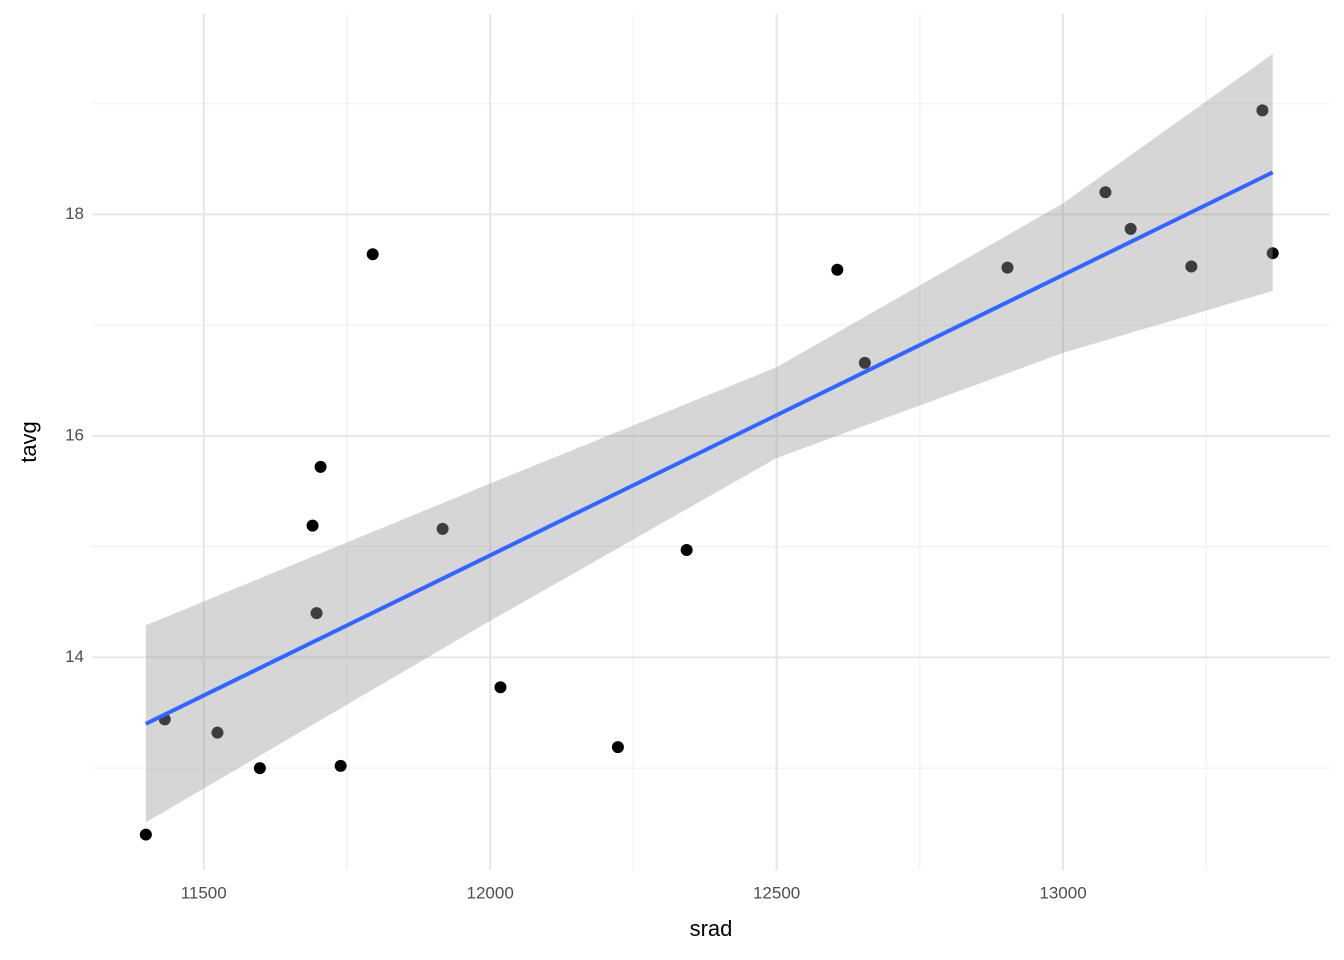 Image resolution: width=1344 pixels, height=960 pixels. Describe the element at coordinates (74, 656) in the screenshot. I see `y-tick-label: 14` at that location.